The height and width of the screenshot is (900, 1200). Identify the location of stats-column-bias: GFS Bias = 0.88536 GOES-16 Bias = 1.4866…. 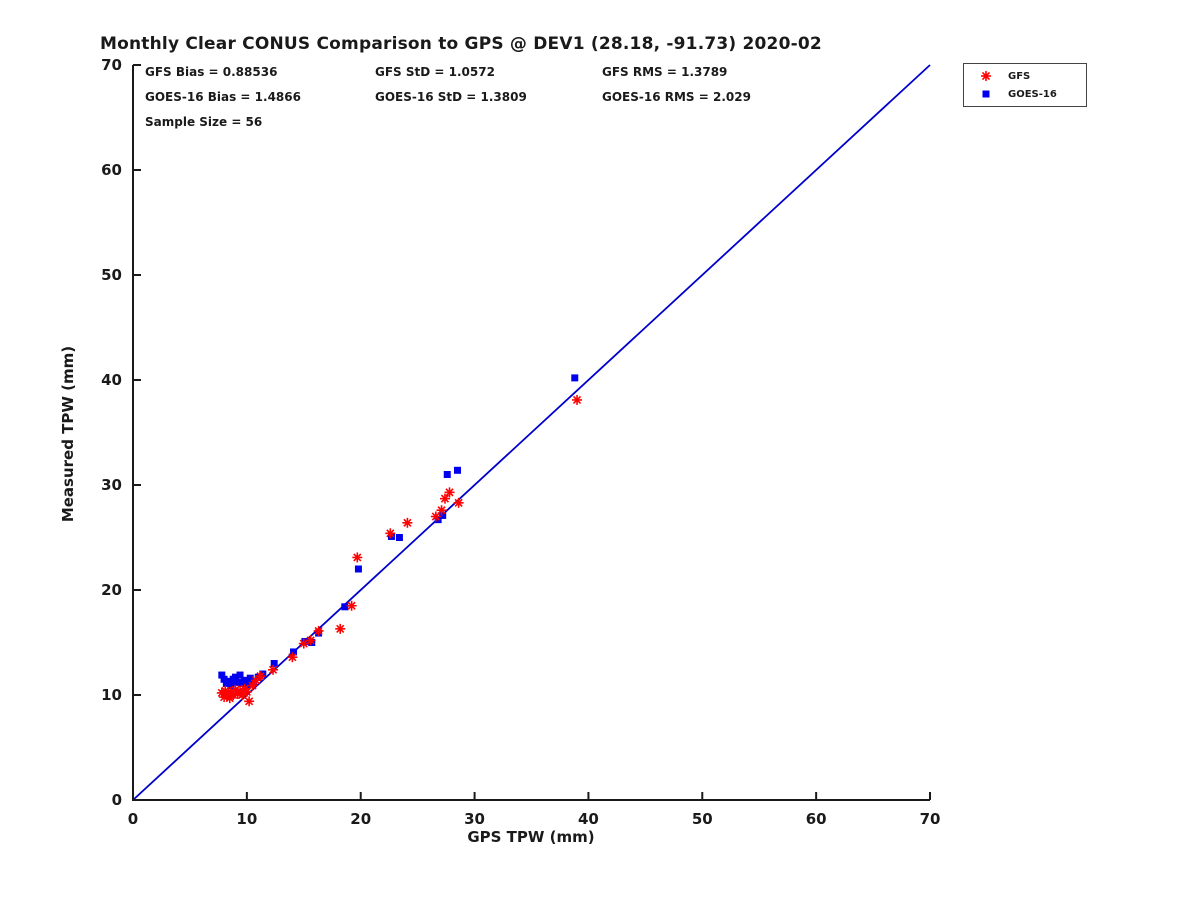
(223, 97).